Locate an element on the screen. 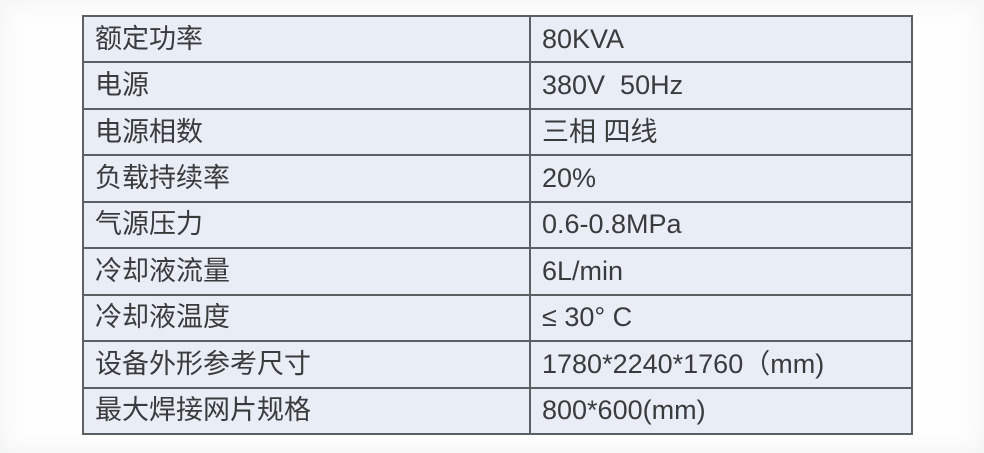 The width and height of the screenshot is (984, 453). table-row: 气源压力 0.6-0.8MPa is located at coordinates (497, 225).